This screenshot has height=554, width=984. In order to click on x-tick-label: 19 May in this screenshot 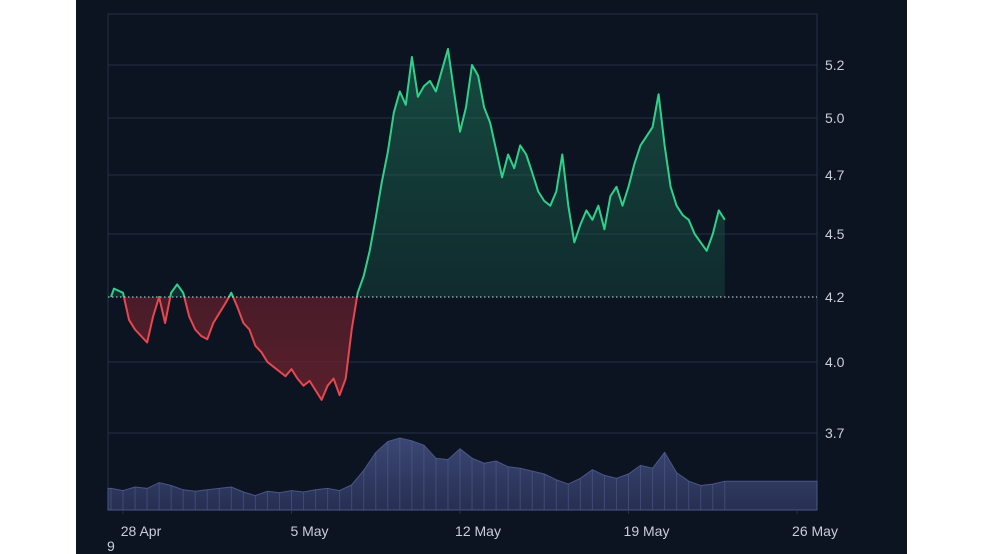, I will do `click(647, 531)`.